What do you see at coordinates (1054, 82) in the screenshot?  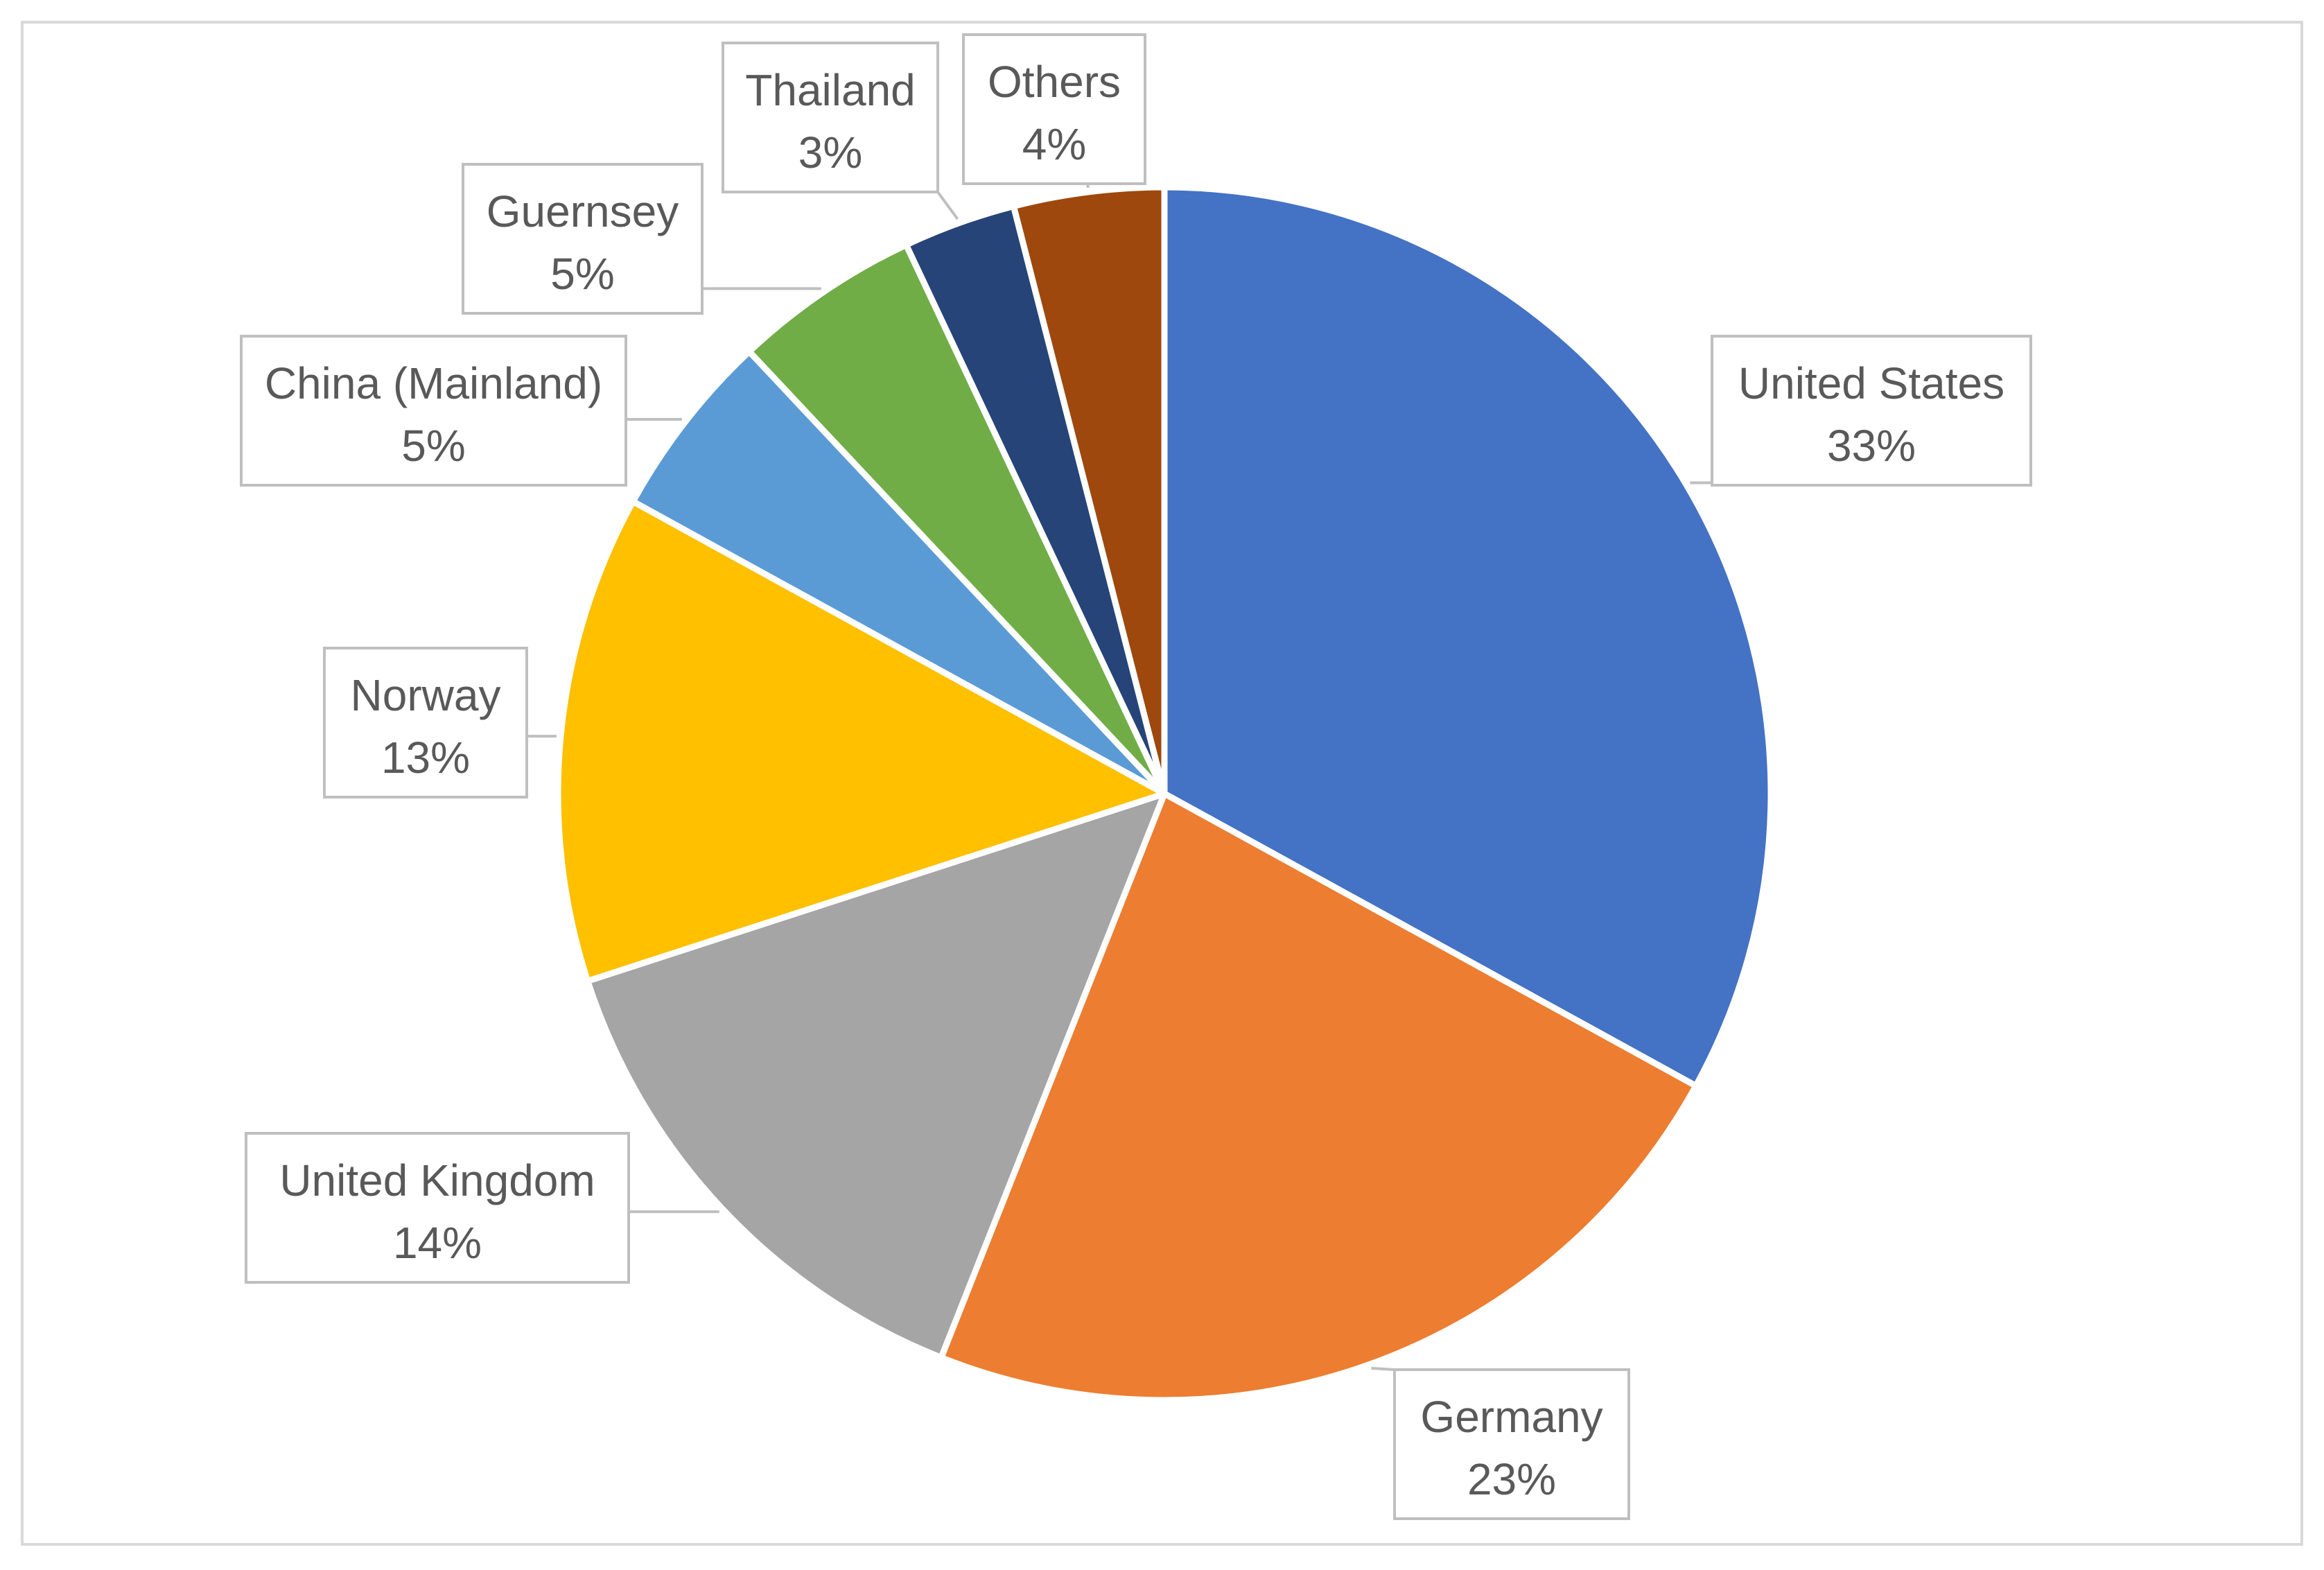 I see `data-label-category: Others` at bounding box center [1054, 82].